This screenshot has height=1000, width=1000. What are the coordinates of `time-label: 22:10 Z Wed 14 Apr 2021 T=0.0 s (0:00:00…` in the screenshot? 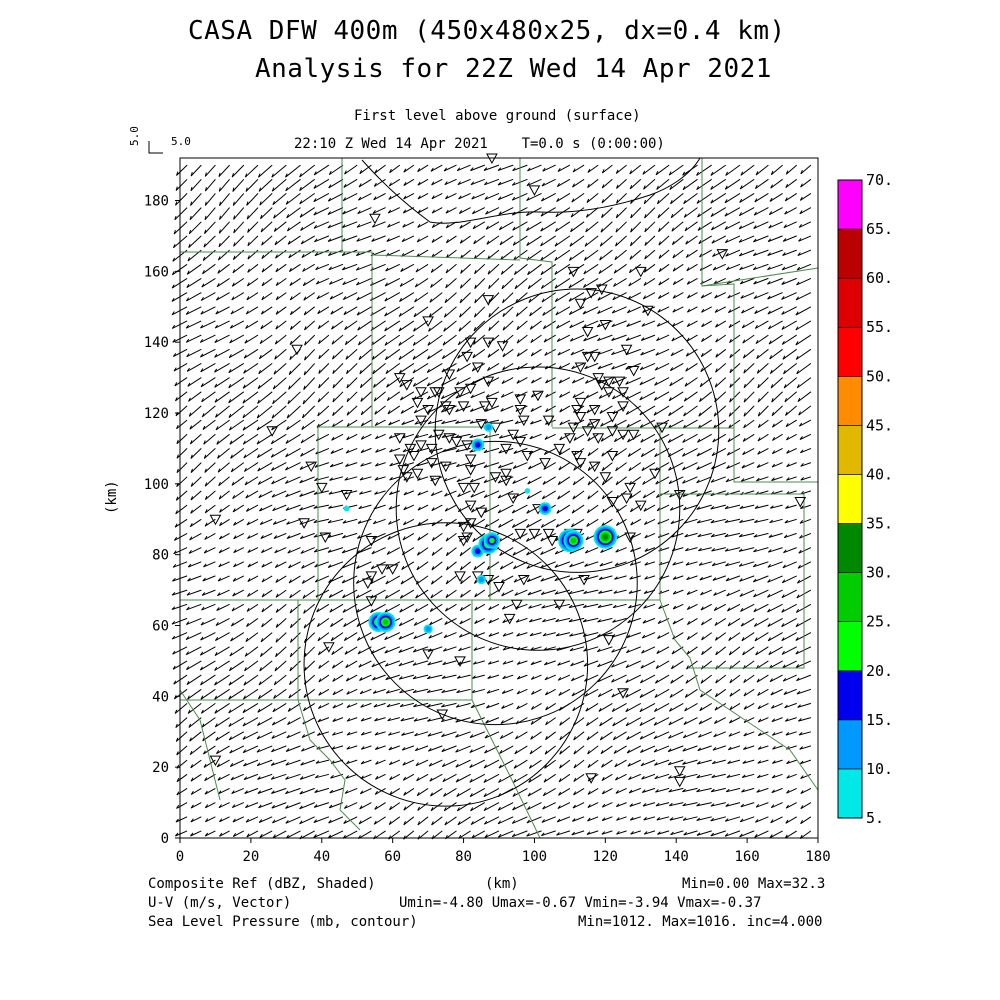 It's located at (479, 144).